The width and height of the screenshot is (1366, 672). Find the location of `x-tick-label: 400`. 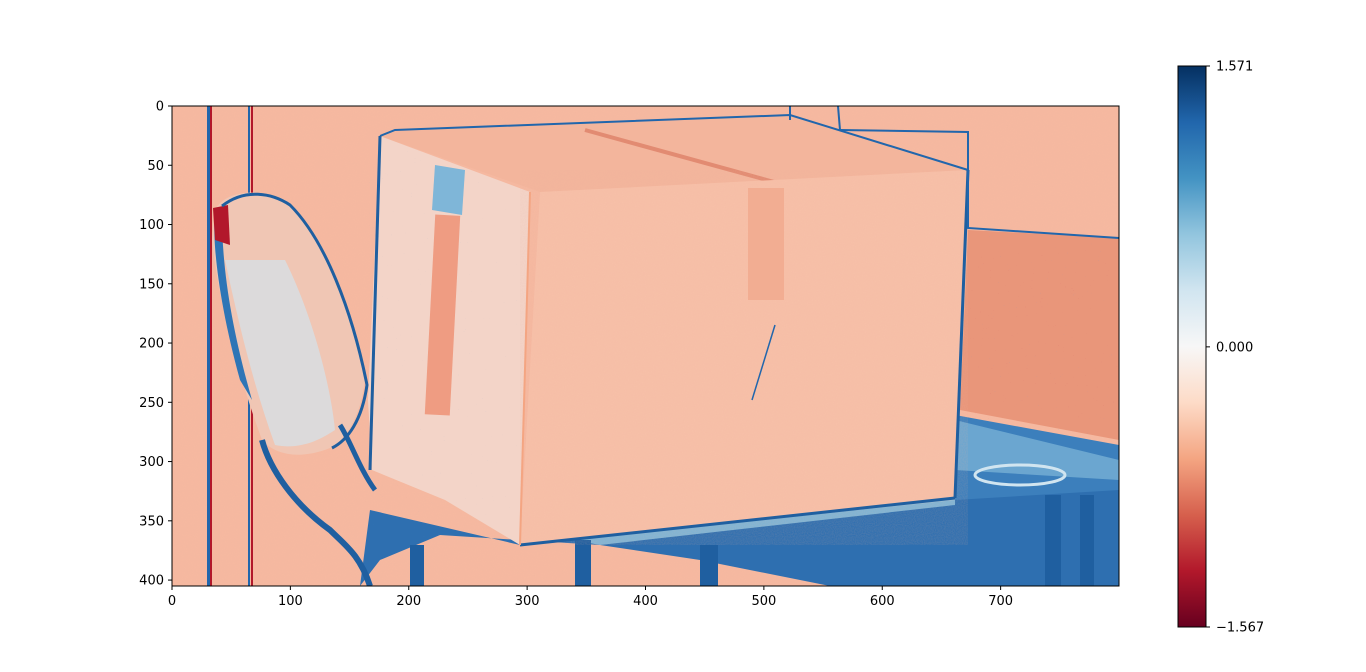

x-tick-label: 400 is located at coordinates (645, 601).